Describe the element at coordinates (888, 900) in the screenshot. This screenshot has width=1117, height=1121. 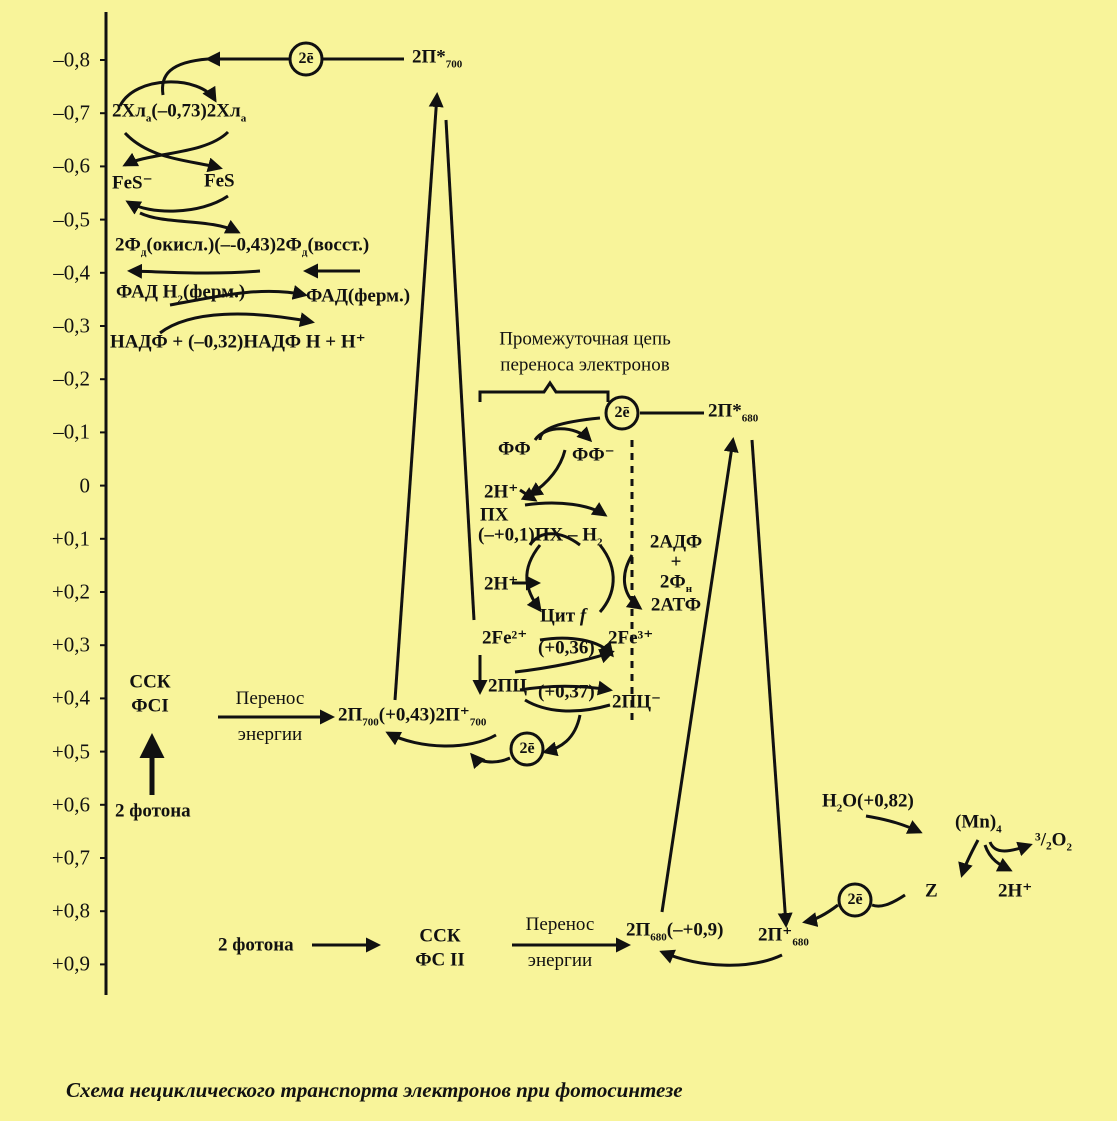
I see `z-to-electron-curve` at that location.